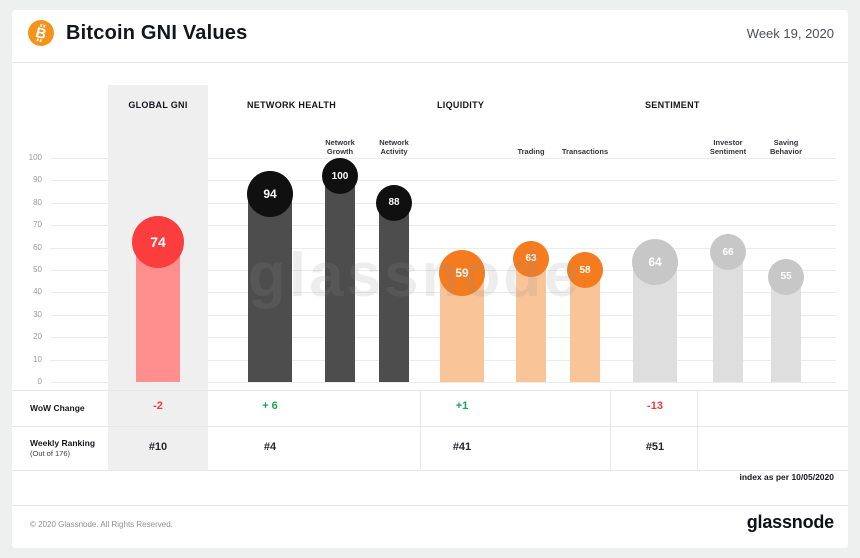 This screenshot has width=860, height=558. Describe the element at coordinates (655, 447) in the screenshot. I see `weekly-ranking-value: #51` at that location.